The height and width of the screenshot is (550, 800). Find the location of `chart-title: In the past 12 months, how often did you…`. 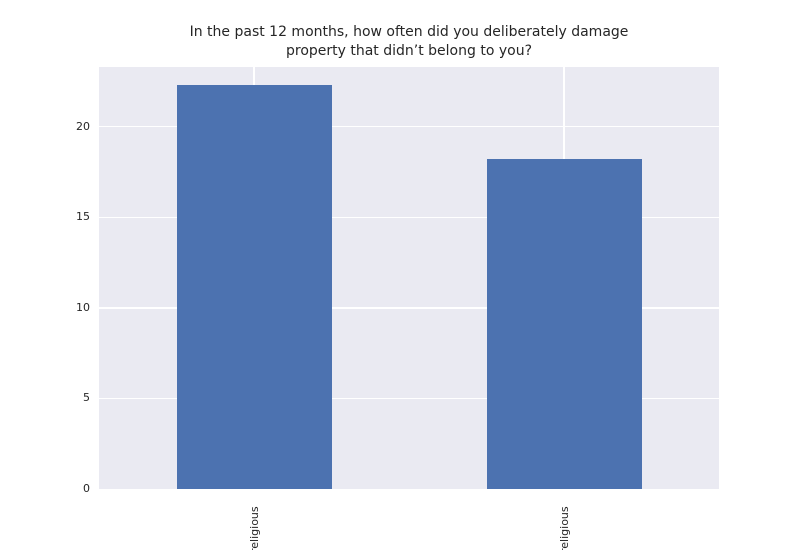

chart-title: In the past 12 months, how often did you… is located at coordinates (409, 42).